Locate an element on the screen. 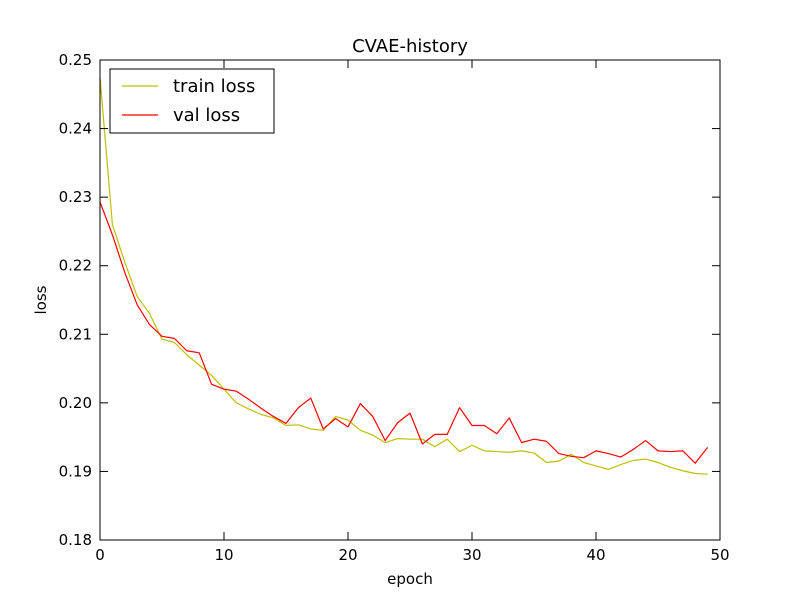  x-axis-label: epoch is located at coordinates (410, 579).